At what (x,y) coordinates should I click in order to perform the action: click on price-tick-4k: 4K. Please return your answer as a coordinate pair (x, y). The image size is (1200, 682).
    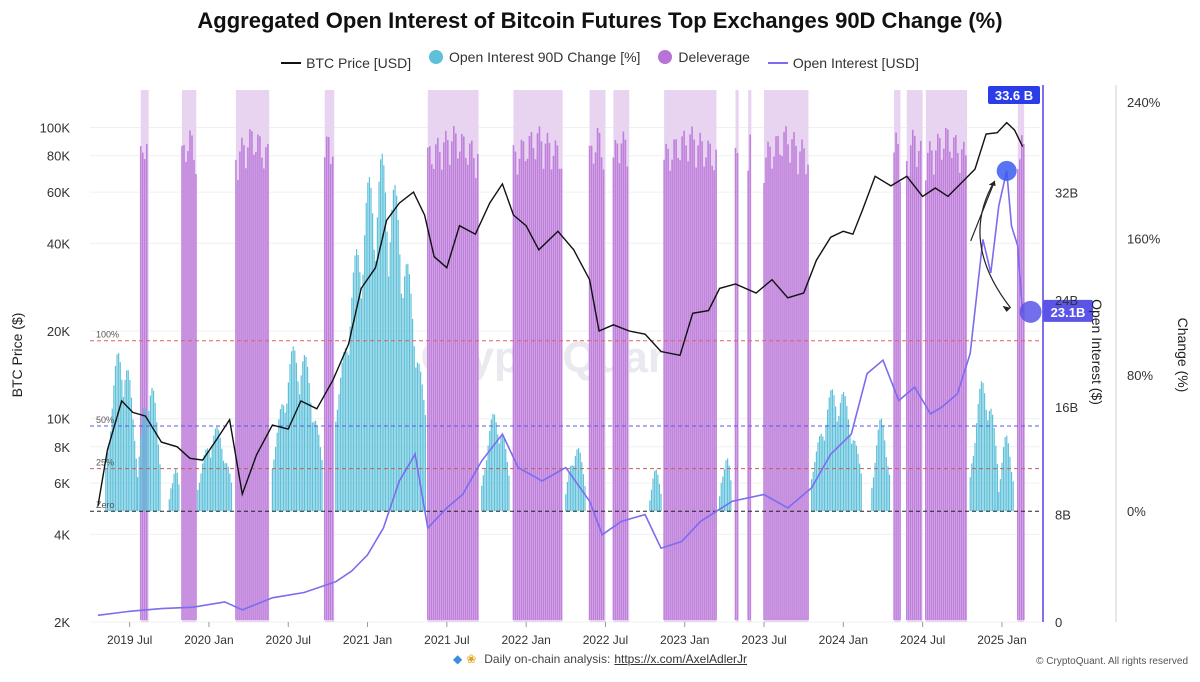
    Looking at the image, I should click on (62, 534).